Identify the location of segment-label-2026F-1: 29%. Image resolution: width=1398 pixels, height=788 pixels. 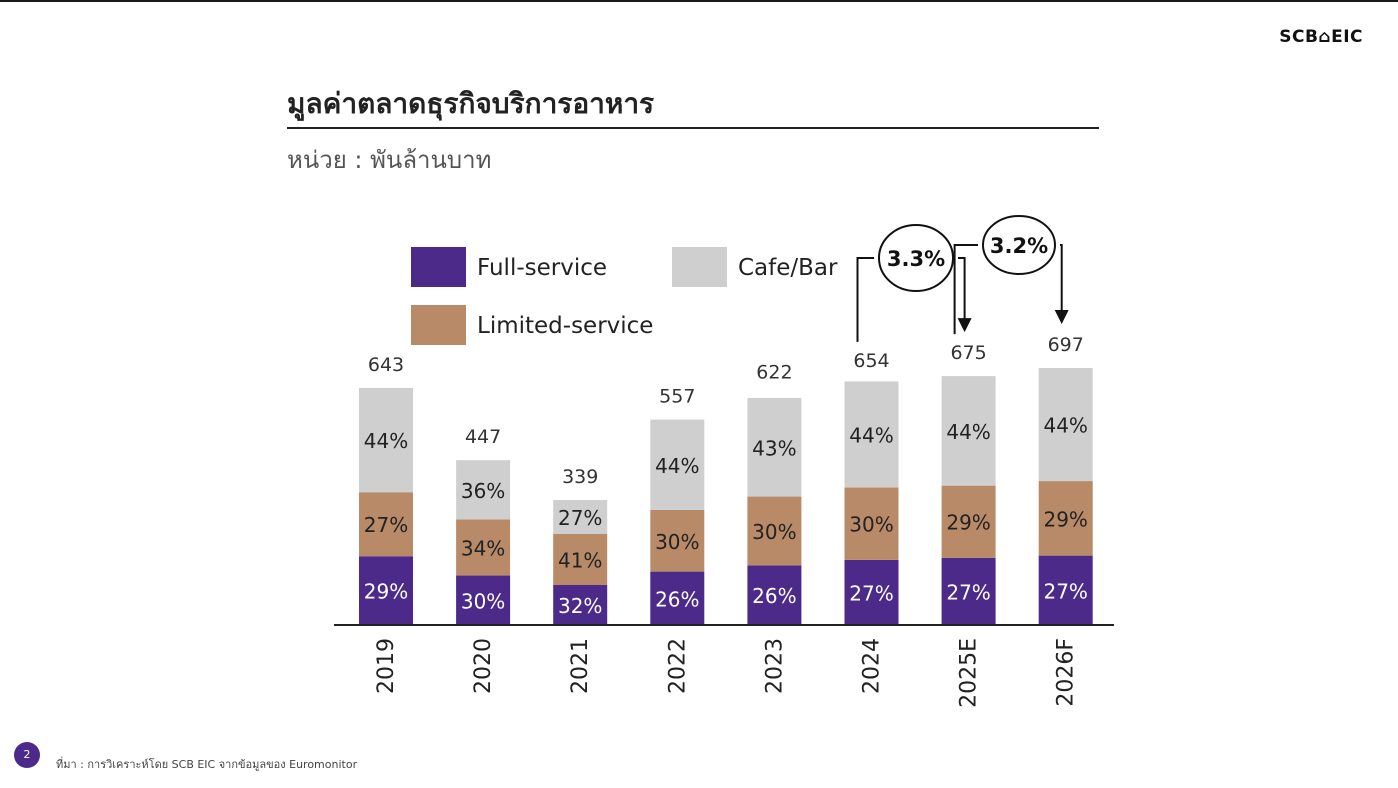
(1065, 519).